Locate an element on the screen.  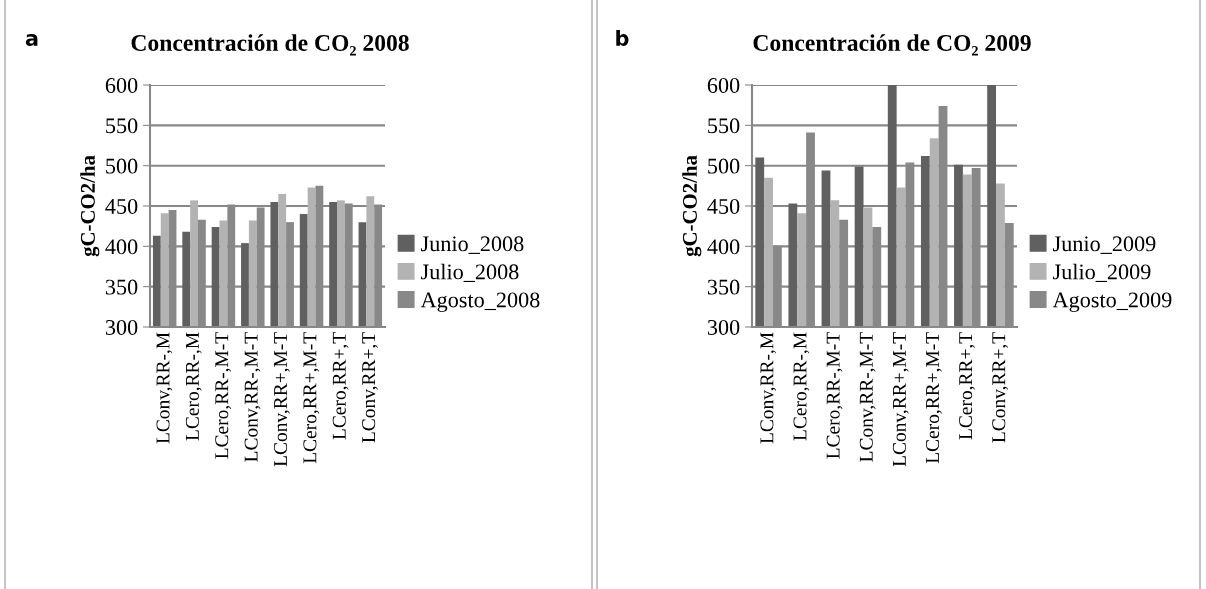
legend-label: Agosto_2008 is located at coordinates (480, 302).